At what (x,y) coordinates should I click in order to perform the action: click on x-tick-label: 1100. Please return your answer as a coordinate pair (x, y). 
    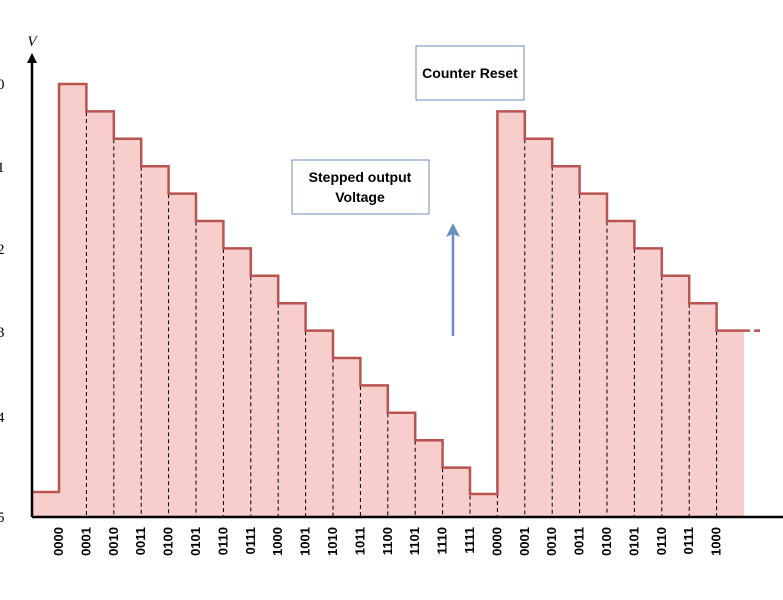
    Looking at the image, I should click on (387, 541).